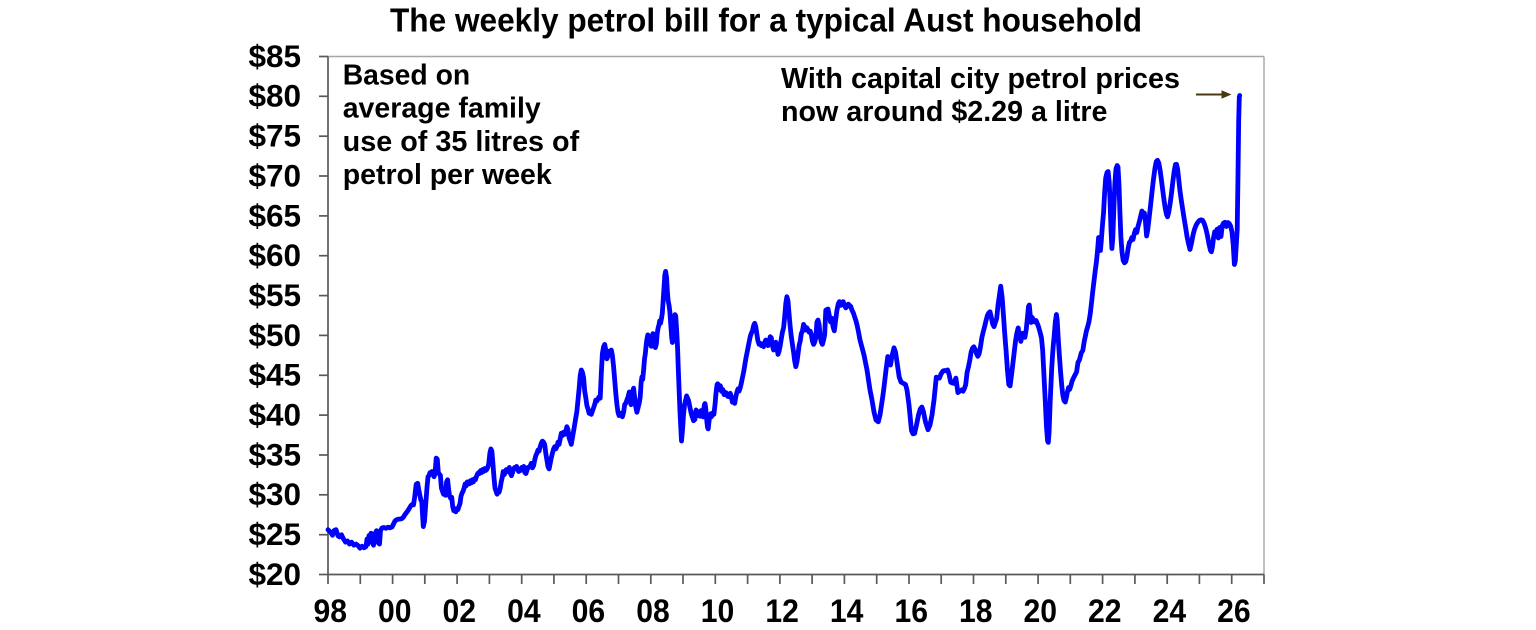 This screenshot has height=630, width=1536. Describe the element at coordinates (1234, 611) in the screenshot. I see `svg-text: 26` at that location.